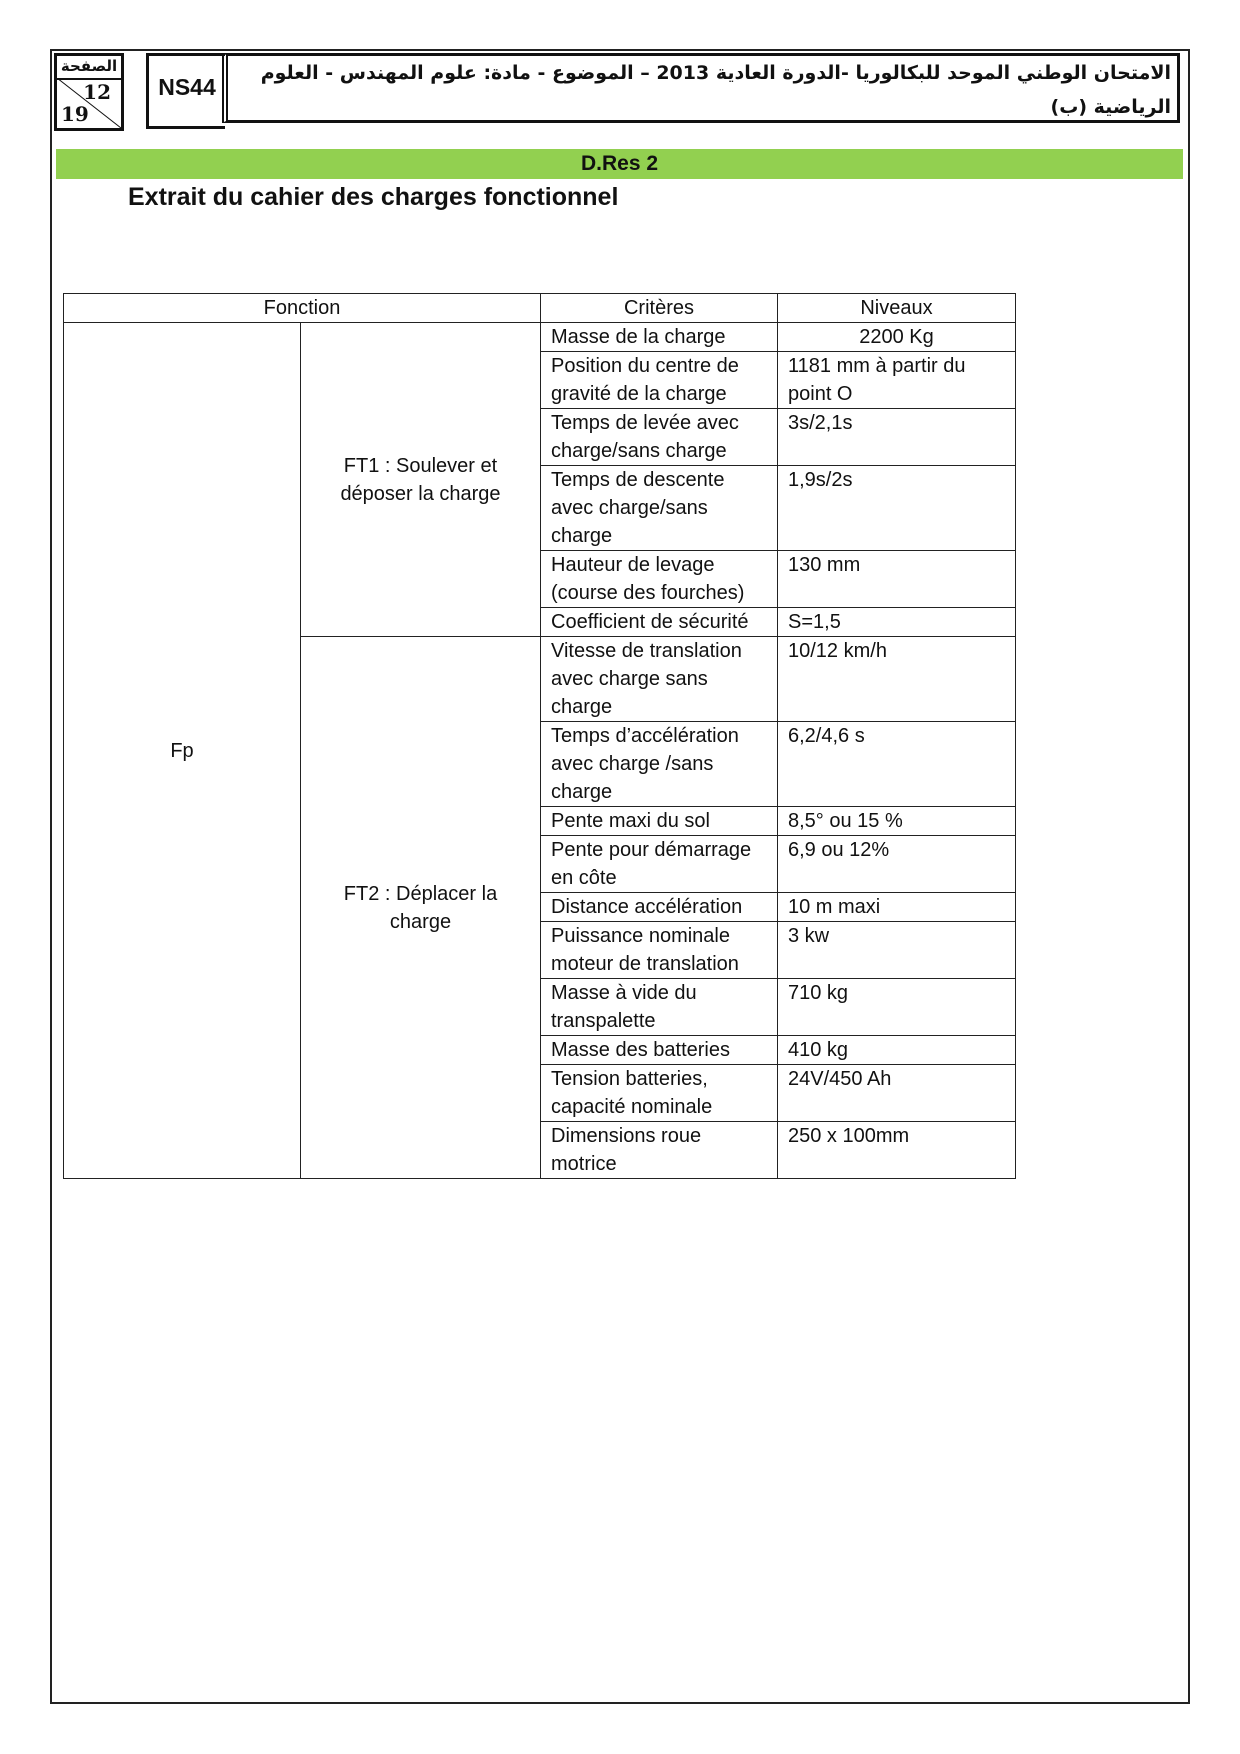 The image size is (1240, 1754). What do you see at coordinates (659, 337) in the screenshot?
I see `criterion-cell: Masse de la charge` at bounding box center [659, 337].